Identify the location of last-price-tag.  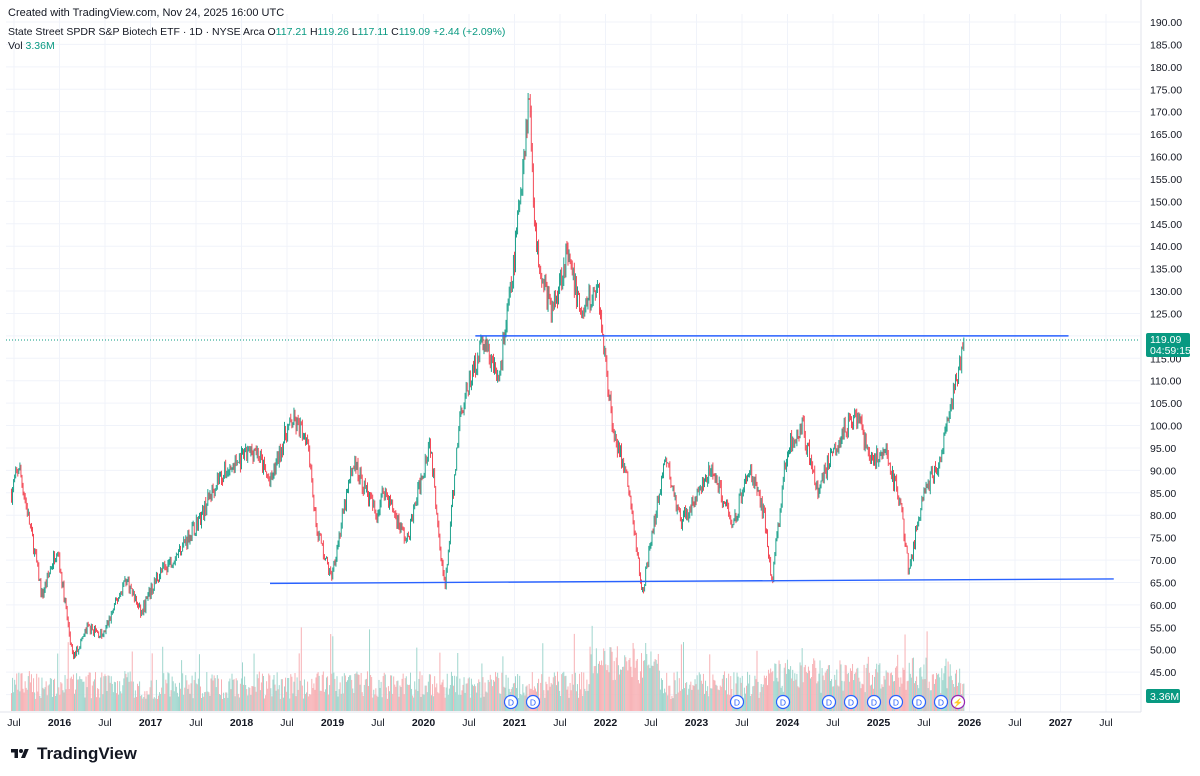
(1168, 344).